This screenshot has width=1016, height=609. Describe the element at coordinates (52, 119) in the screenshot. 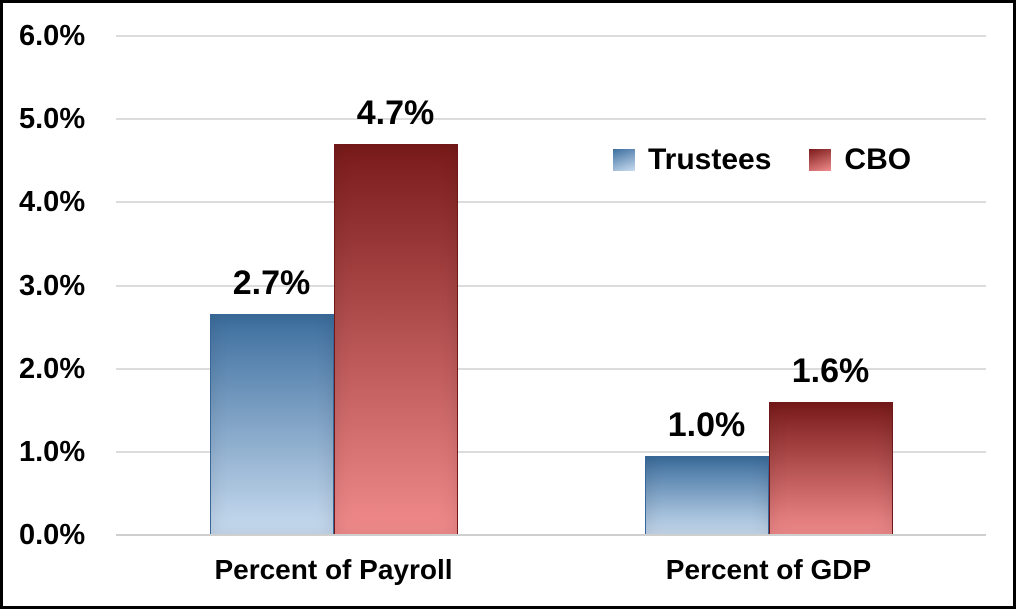

I see `y-tick-label-5.0%: 5.0%` at that location.